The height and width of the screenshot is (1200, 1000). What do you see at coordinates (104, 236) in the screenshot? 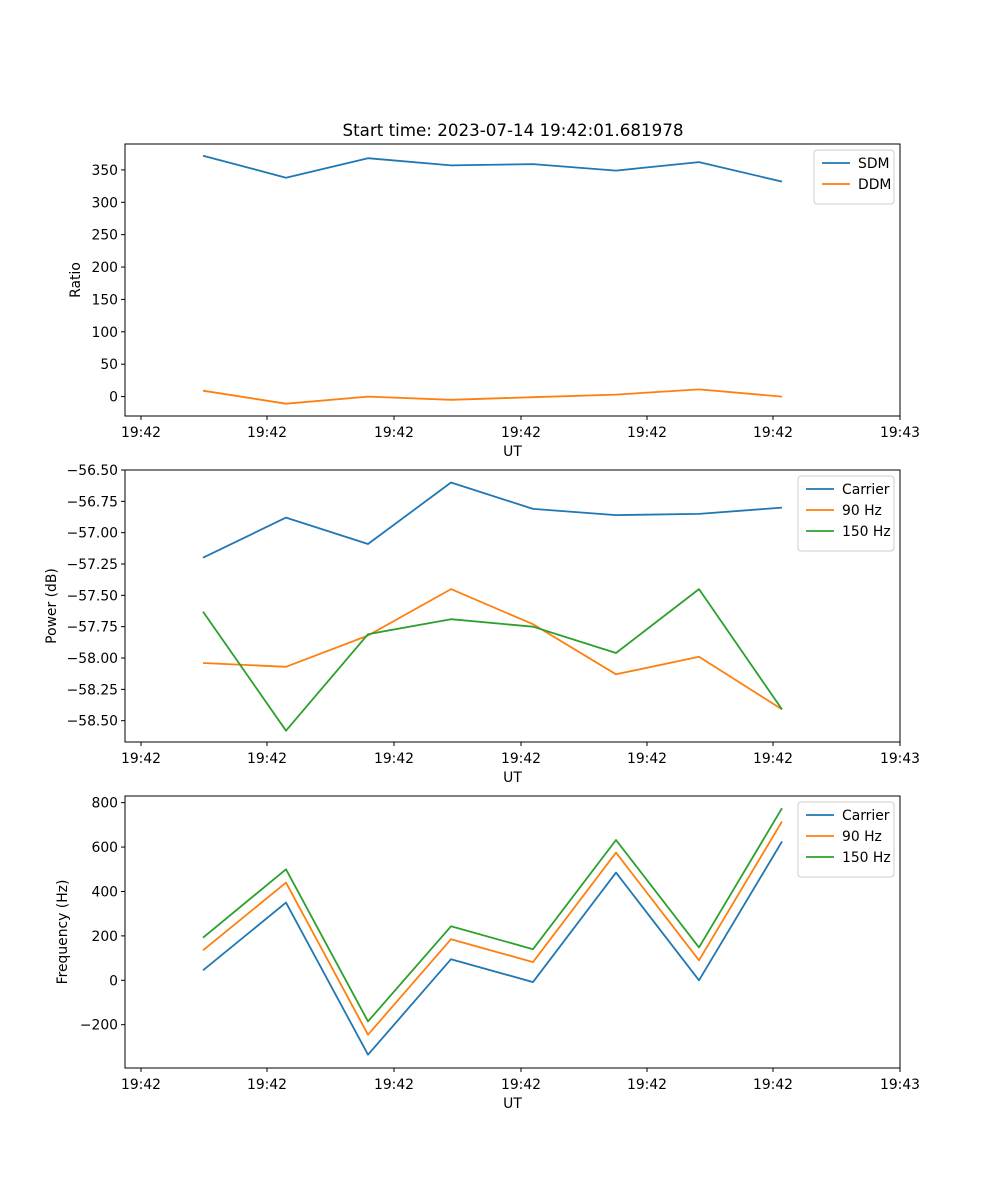
I see `y-tick-label: 250` at bounding box center [104, 236].